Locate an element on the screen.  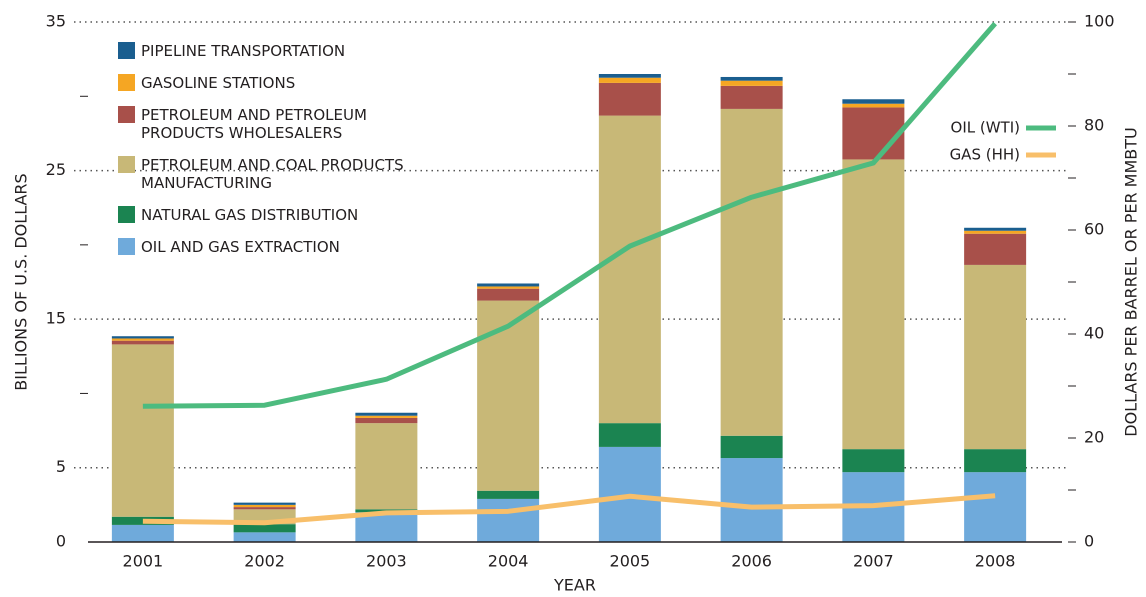
y-tick-label: 5 is located at coordinates (61, 466).